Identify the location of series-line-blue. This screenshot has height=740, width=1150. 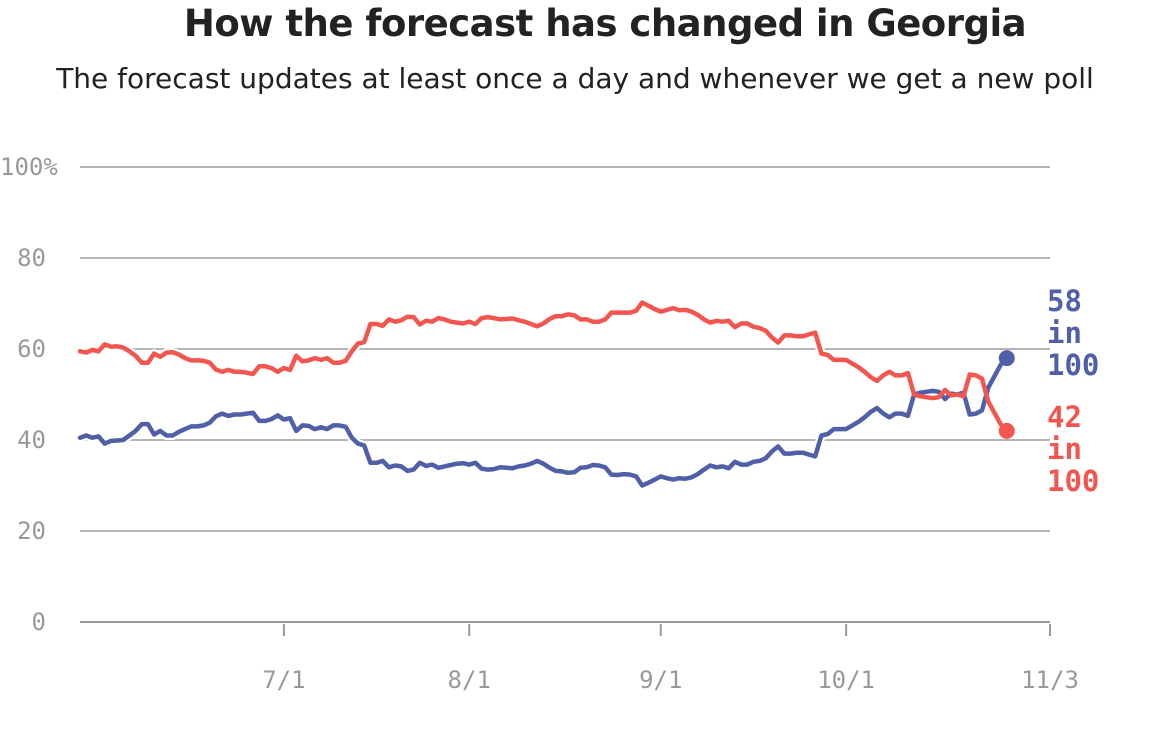
(543, 421).